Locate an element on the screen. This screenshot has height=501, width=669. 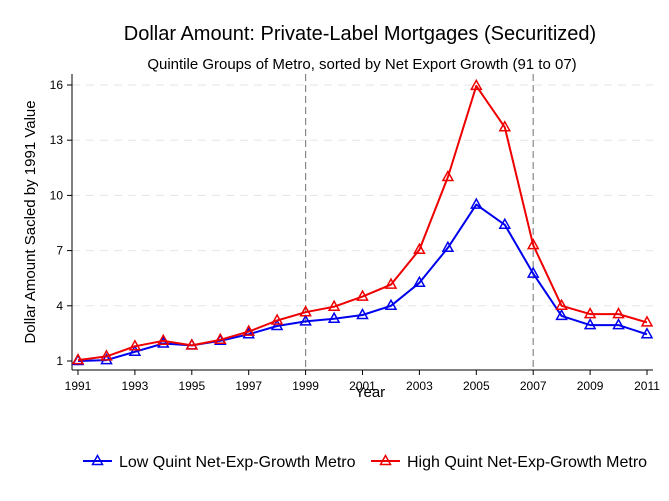
data-point-0-1999 is located at coordinates (305, 320).